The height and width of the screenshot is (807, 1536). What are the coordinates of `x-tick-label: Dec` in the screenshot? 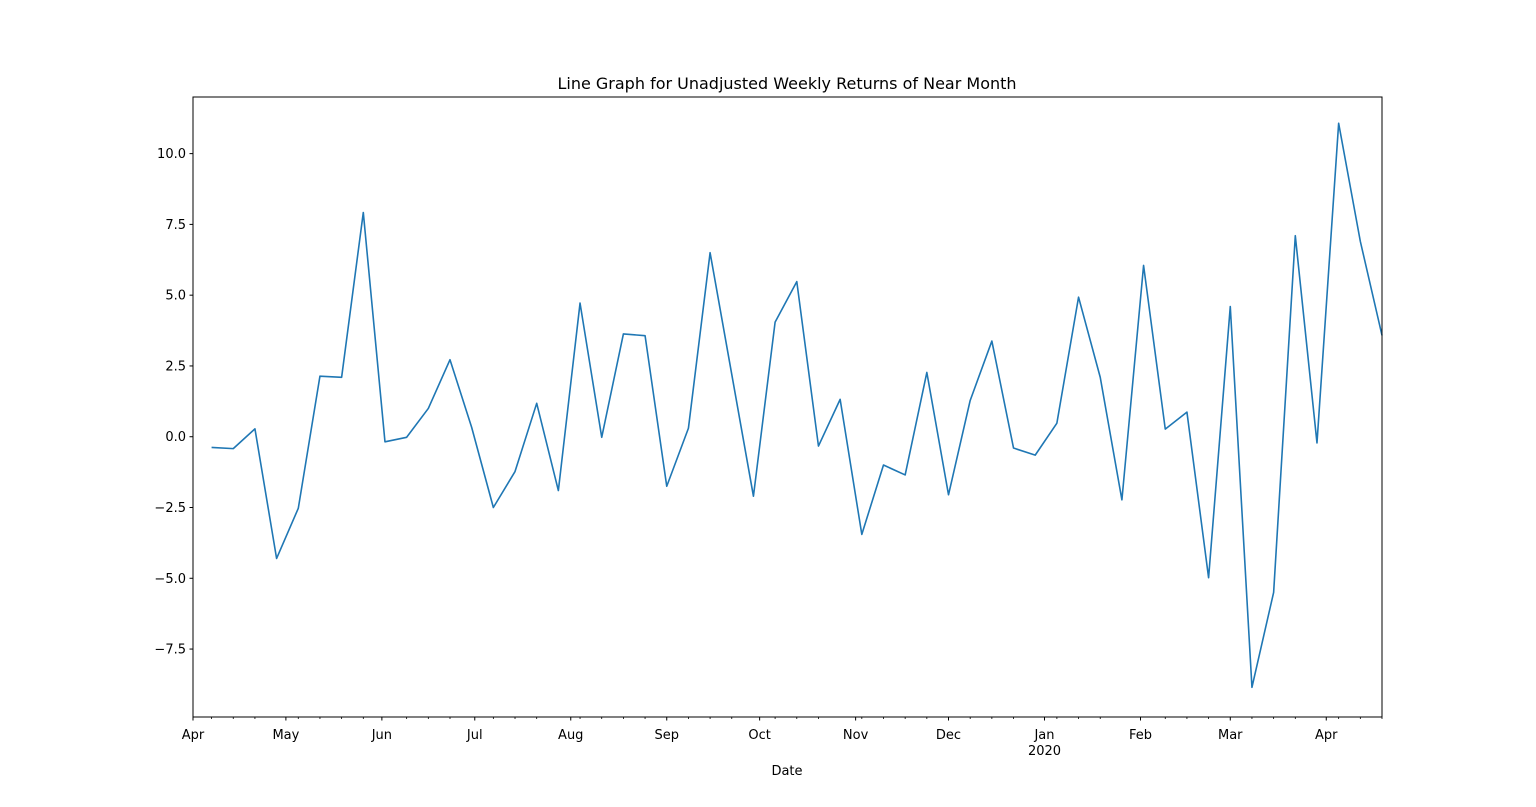 It's located at (948, 735).